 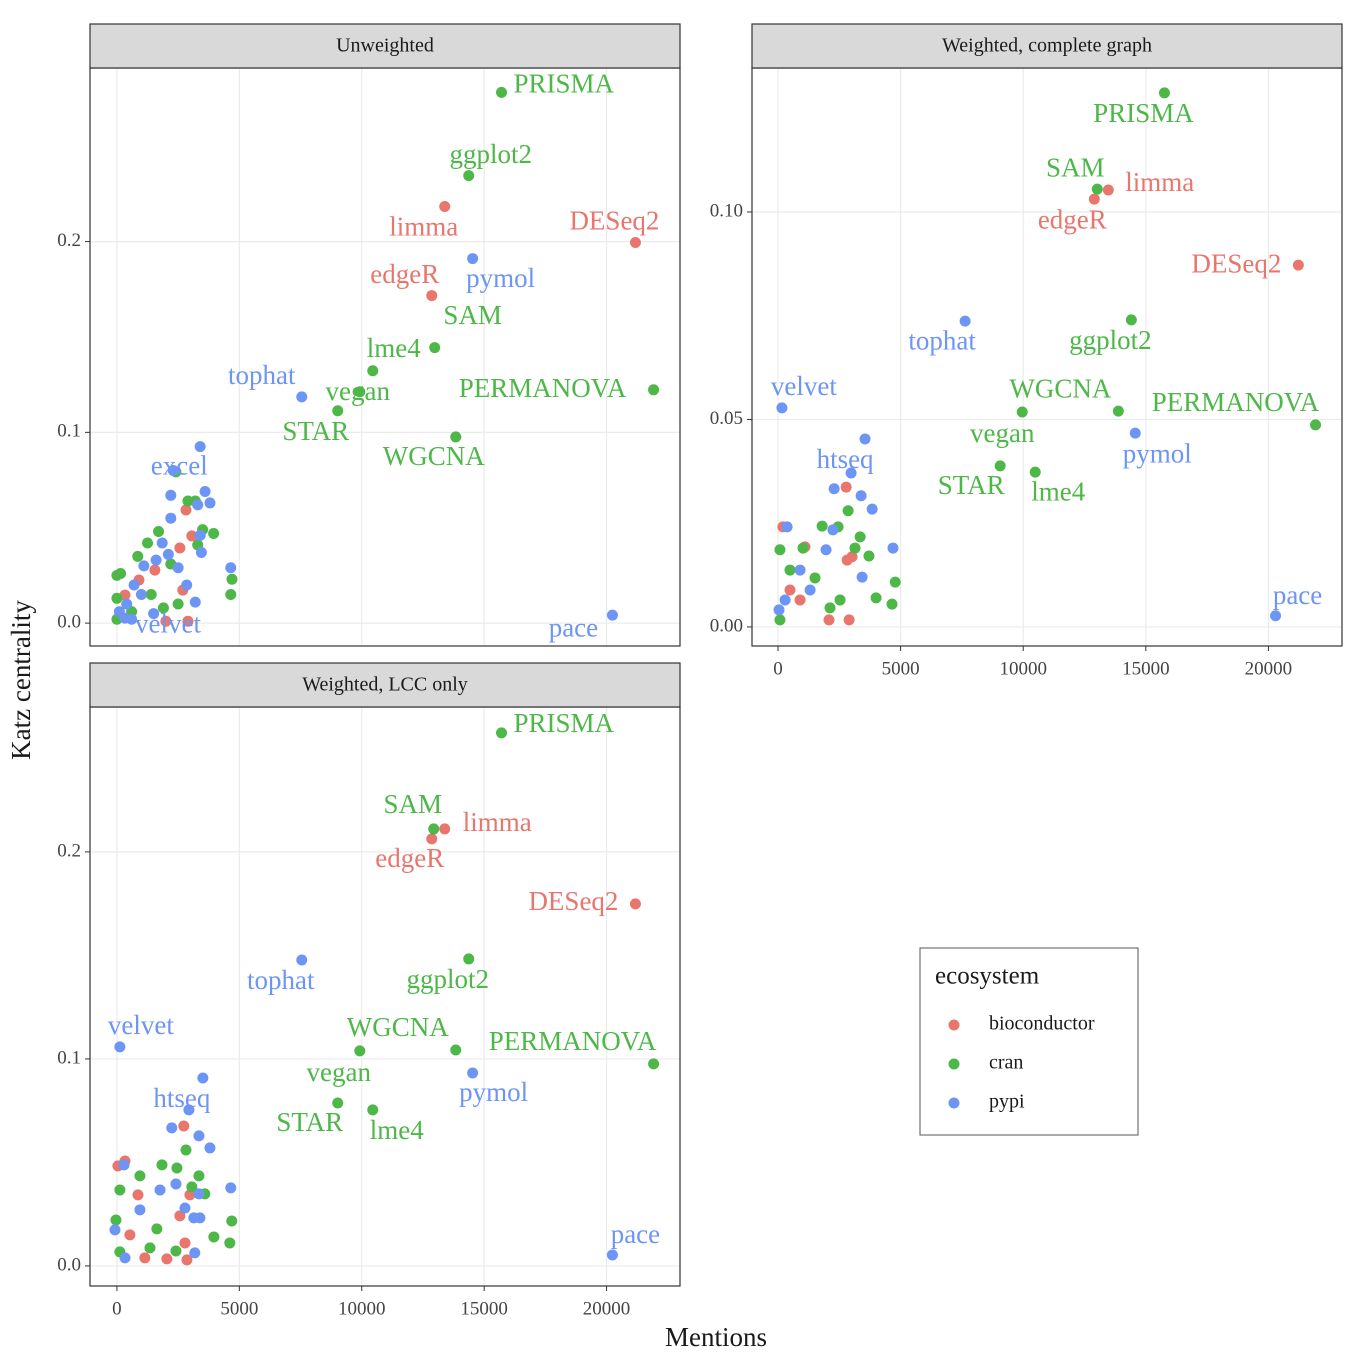 I want to click on point-label: vegan, so click(x=1002, y=433).